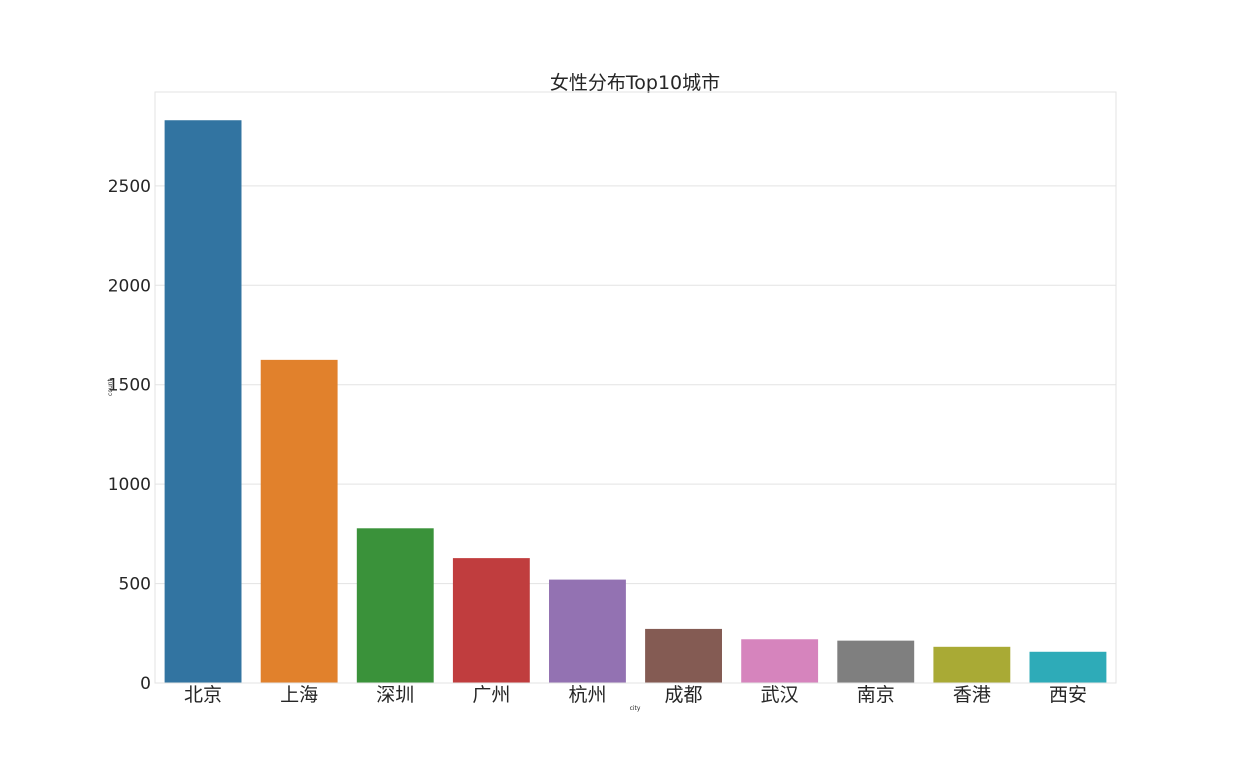  What do you see at coordinates (684, 695) in the screenshot?
I see `x-tick-label: 成都` at bounding box center [684, 695].